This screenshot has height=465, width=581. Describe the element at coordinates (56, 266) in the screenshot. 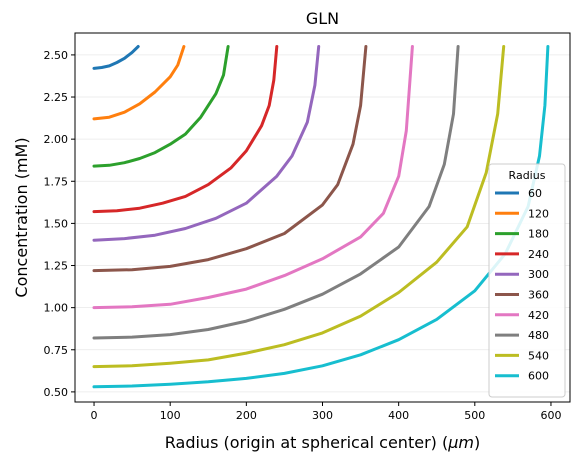

I see `y-tick-label: 1.25` at that location.